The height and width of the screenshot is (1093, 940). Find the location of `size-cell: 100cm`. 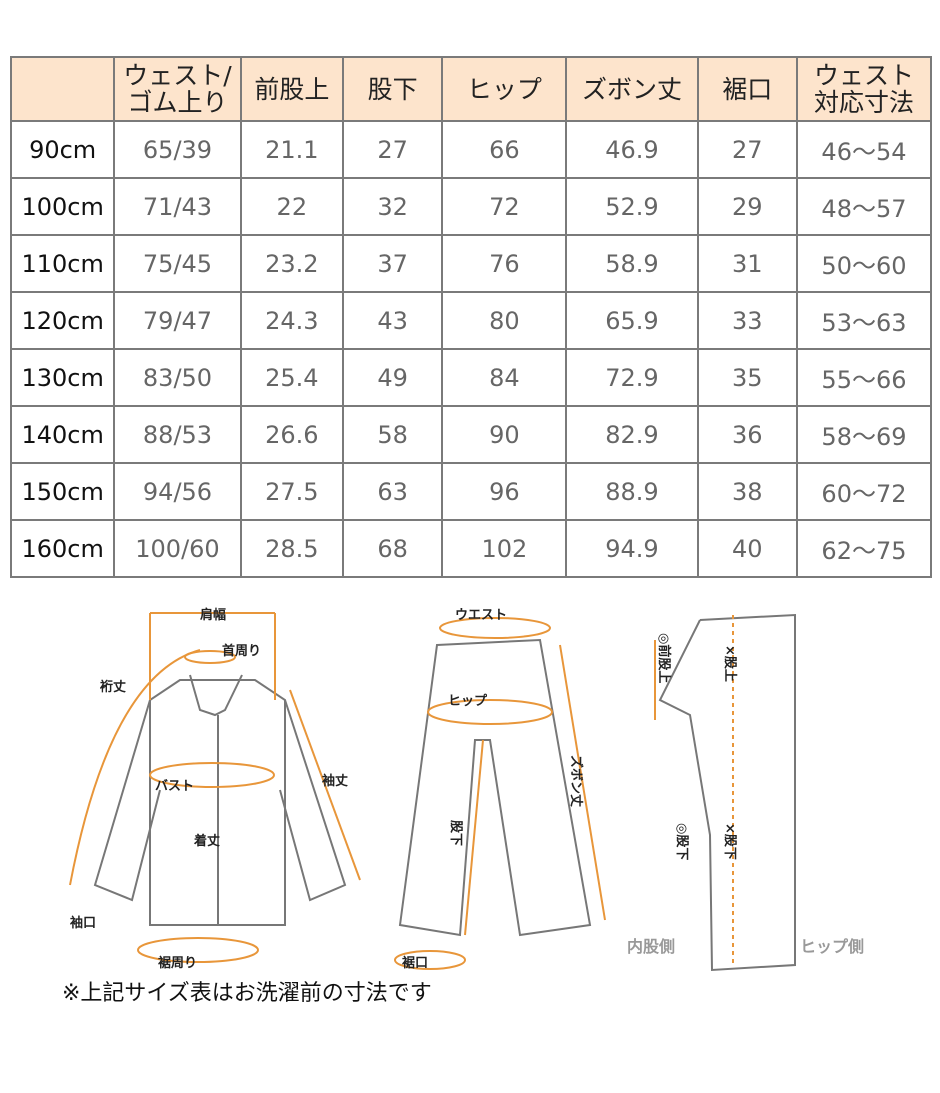

size-cell: 100cm is located at coordinates (62, 206).